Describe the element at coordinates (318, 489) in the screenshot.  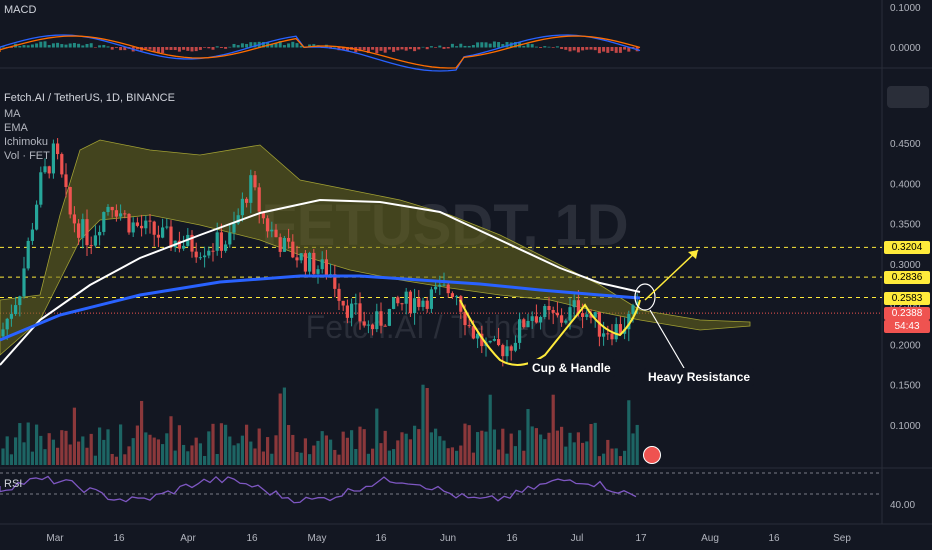
I see `rsi-line` at that location.